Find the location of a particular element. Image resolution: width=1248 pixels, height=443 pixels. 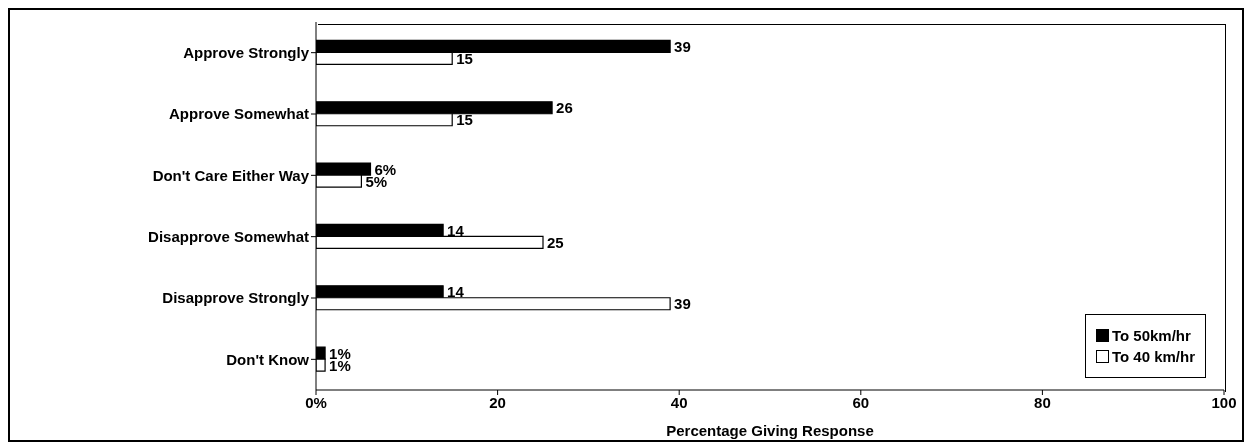

x-tick-label: 0% is located at coordinates (316, 402).